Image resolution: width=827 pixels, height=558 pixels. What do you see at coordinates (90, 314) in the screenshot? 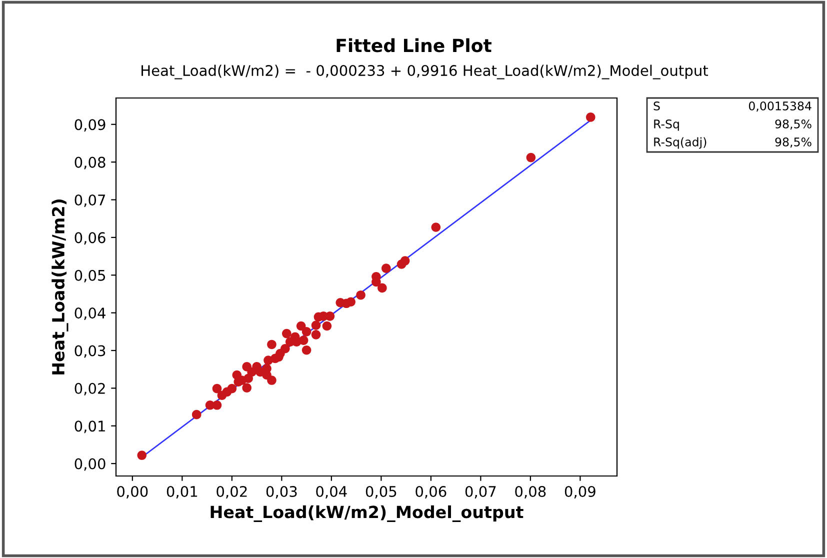
I see `y-tick-label: 0,04` at bounding box center [90, 314].